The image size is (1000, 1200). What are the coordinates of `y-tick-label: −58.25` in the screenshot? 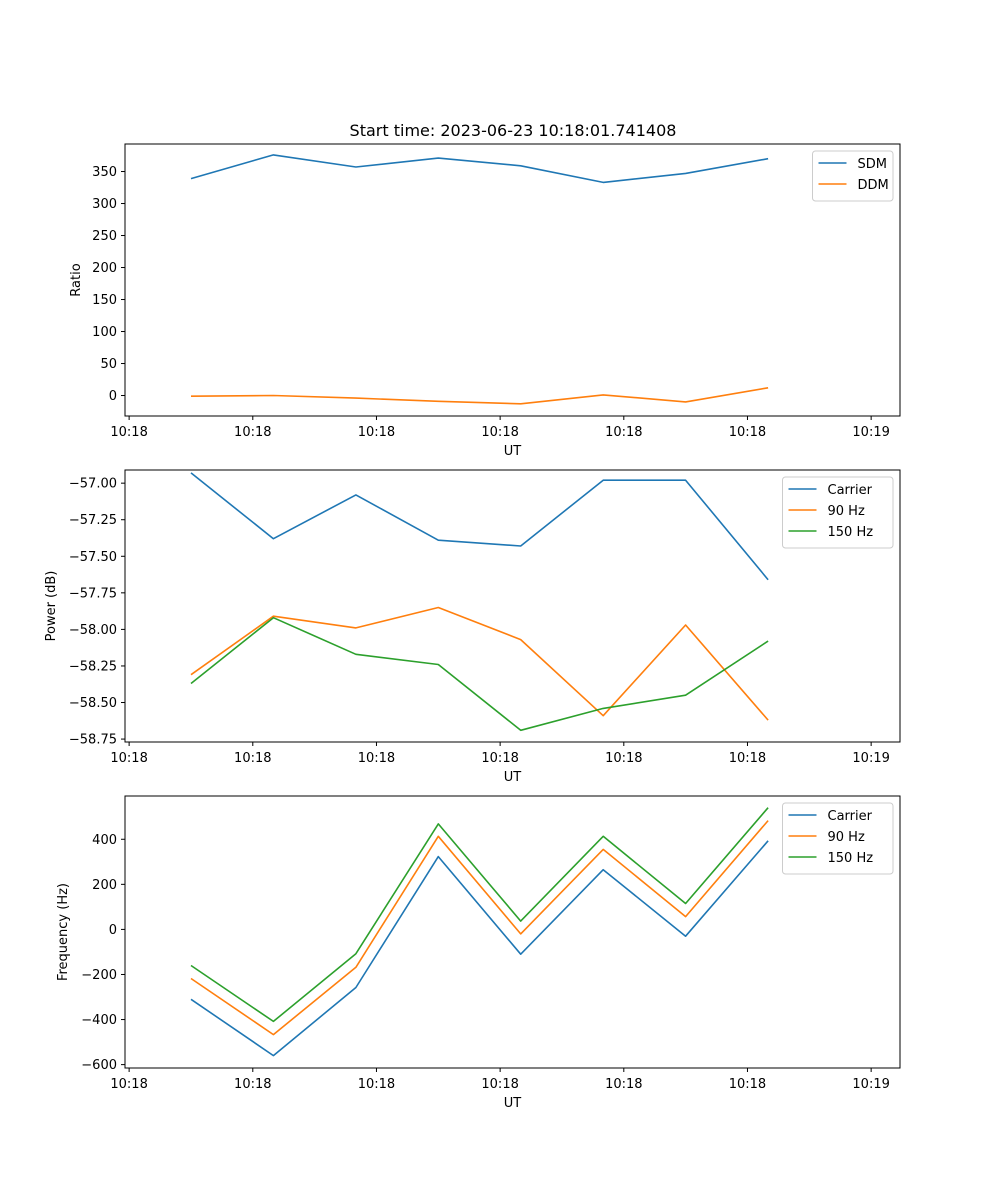 It's located at (93, 666).